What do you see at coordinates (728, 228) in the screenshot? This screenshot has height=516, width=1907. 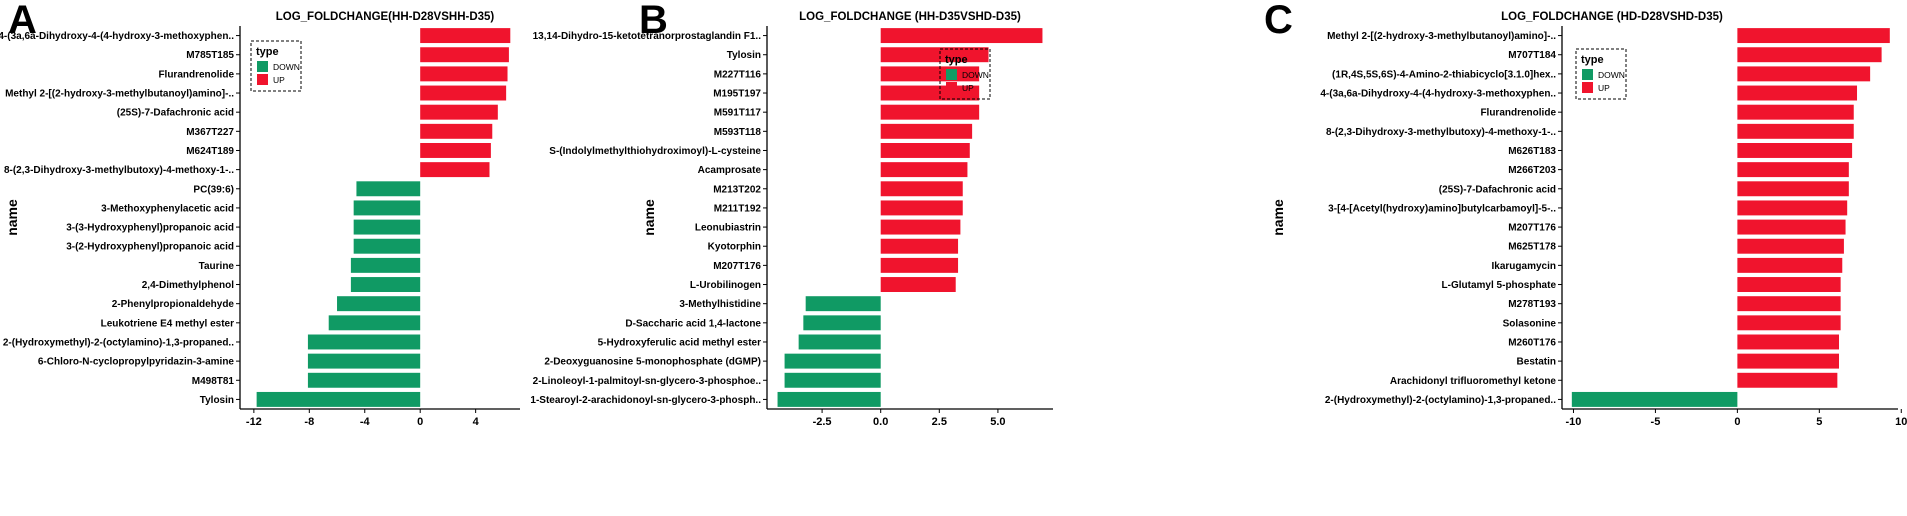 I see `category-label: Leonubiastrin` at bounding box center [728, 228].